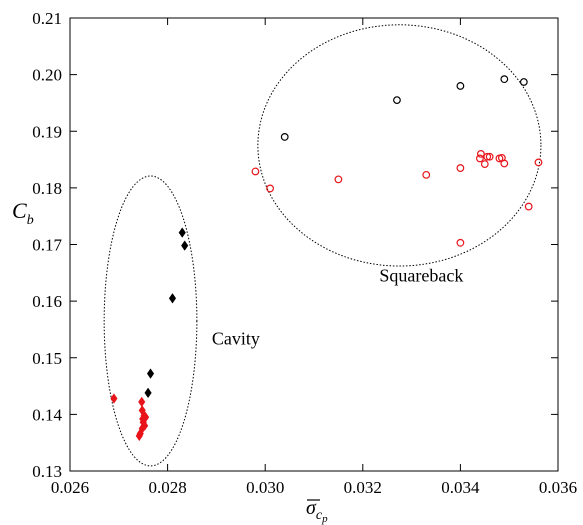 The image size is (583, 525). I want to click on y-tick-label: 0.16, so click(47, 301).